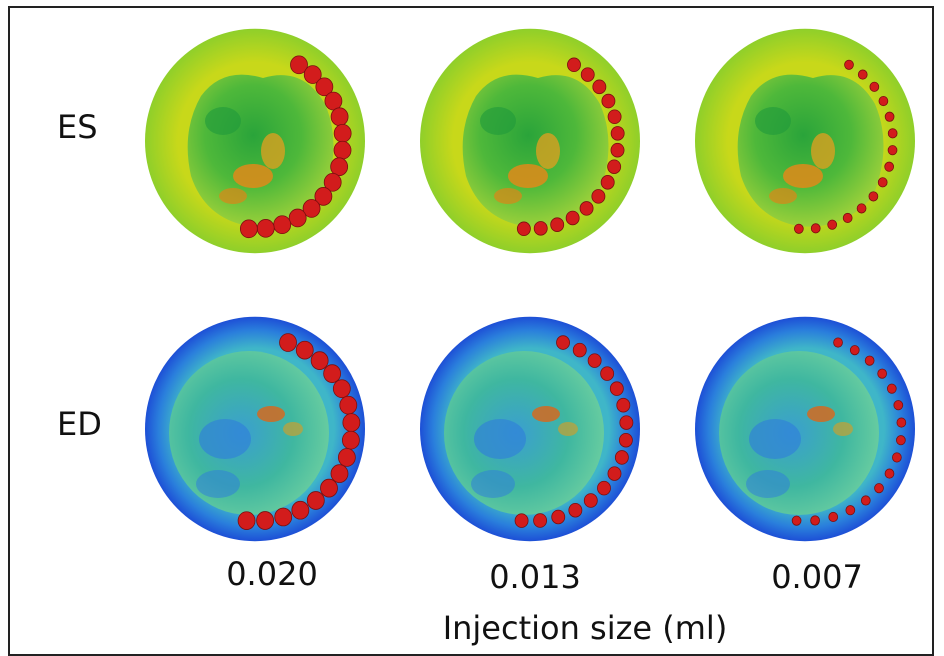 The height and width of the screenshot is (656, 944). What do you see at coordinates (79, 424) in the screenshot?
I see `row-label-ed: ED` at bounding box center [79, 424].